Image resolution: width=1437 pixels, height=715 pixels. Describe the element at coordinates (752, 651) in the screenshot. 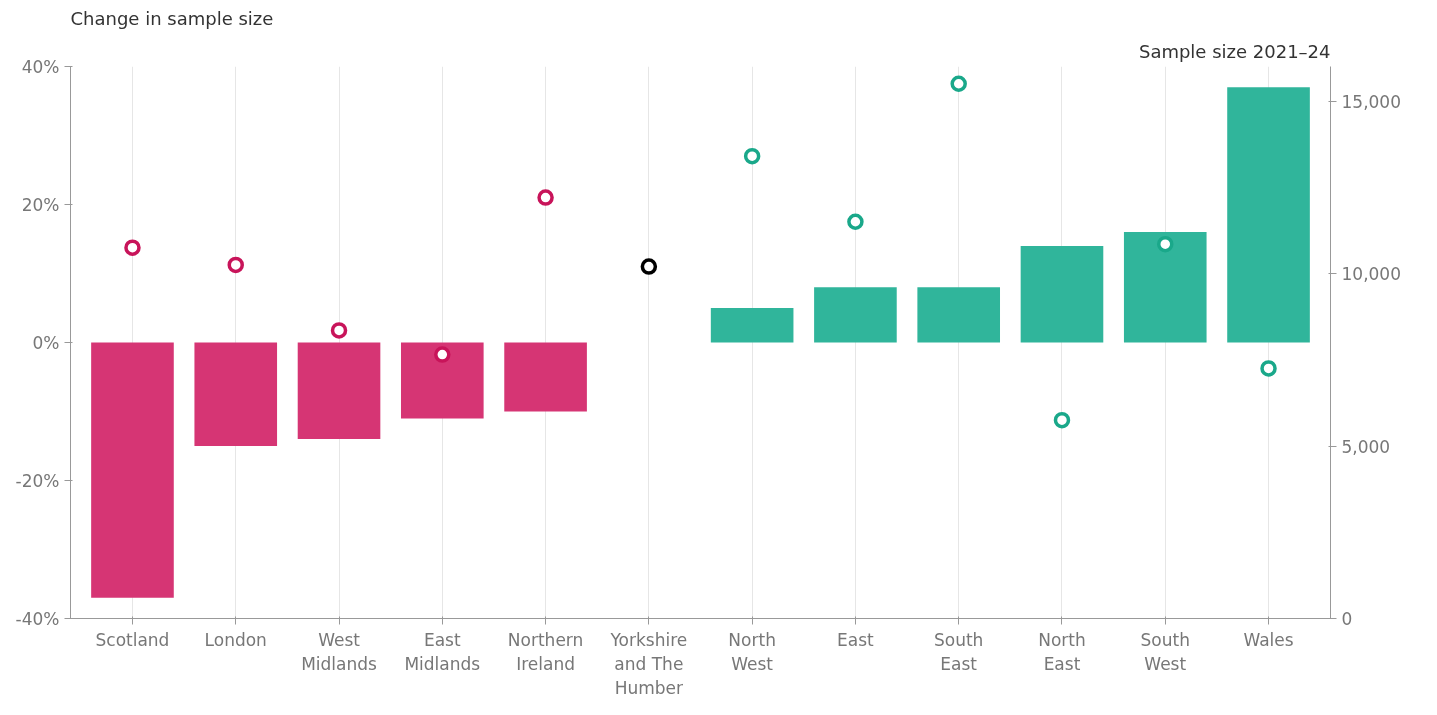

I see `x-tick-label: North West` at that location.